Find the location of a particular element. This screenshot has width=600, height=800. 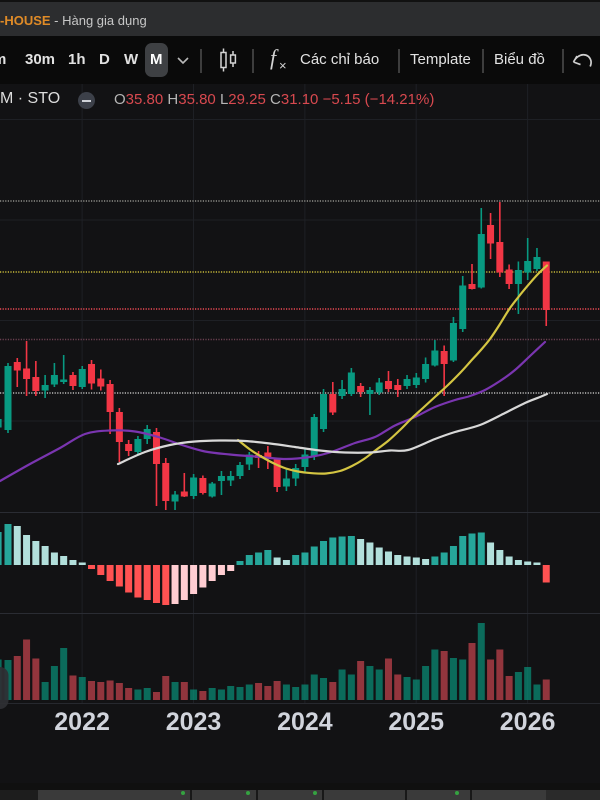

svg-text: 2026 is located at coordinates (528, 722).